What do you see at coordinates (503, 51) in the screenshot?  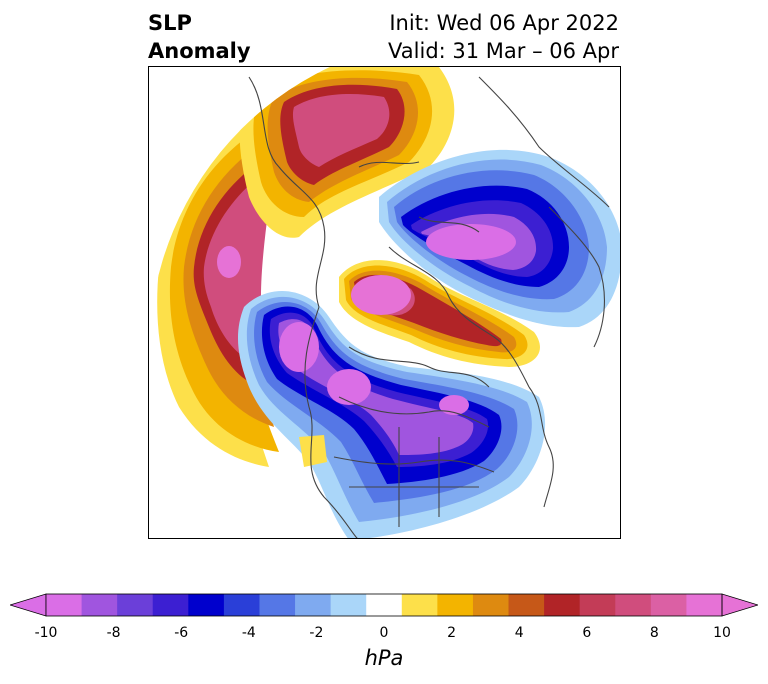 I see `valid-range: Valid: 31 Mar – 06 Apr` at bounding box center [503, 51].